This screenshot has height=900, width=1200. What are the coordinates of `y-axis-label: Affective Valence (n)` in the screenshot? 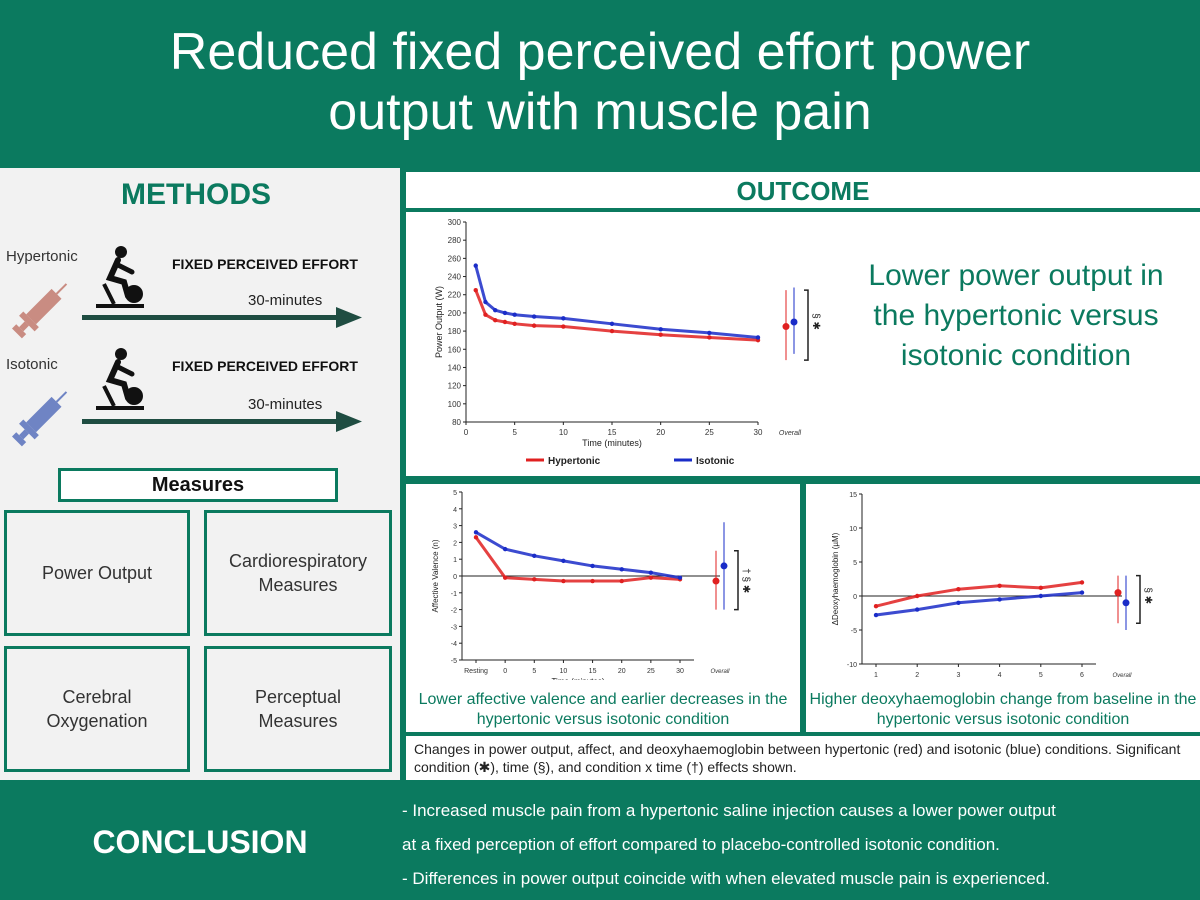 It's located at (435, 575).